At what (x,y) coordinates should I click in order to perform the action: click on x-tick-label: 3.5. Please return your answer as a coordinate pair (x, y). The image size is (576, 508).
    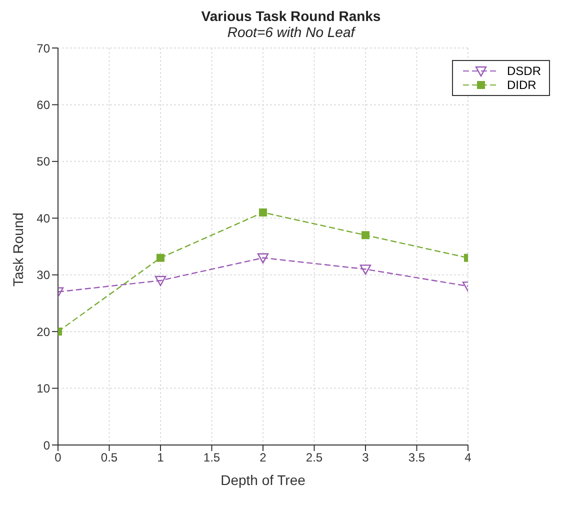
    Looking at the image, I should click on (417, 457).